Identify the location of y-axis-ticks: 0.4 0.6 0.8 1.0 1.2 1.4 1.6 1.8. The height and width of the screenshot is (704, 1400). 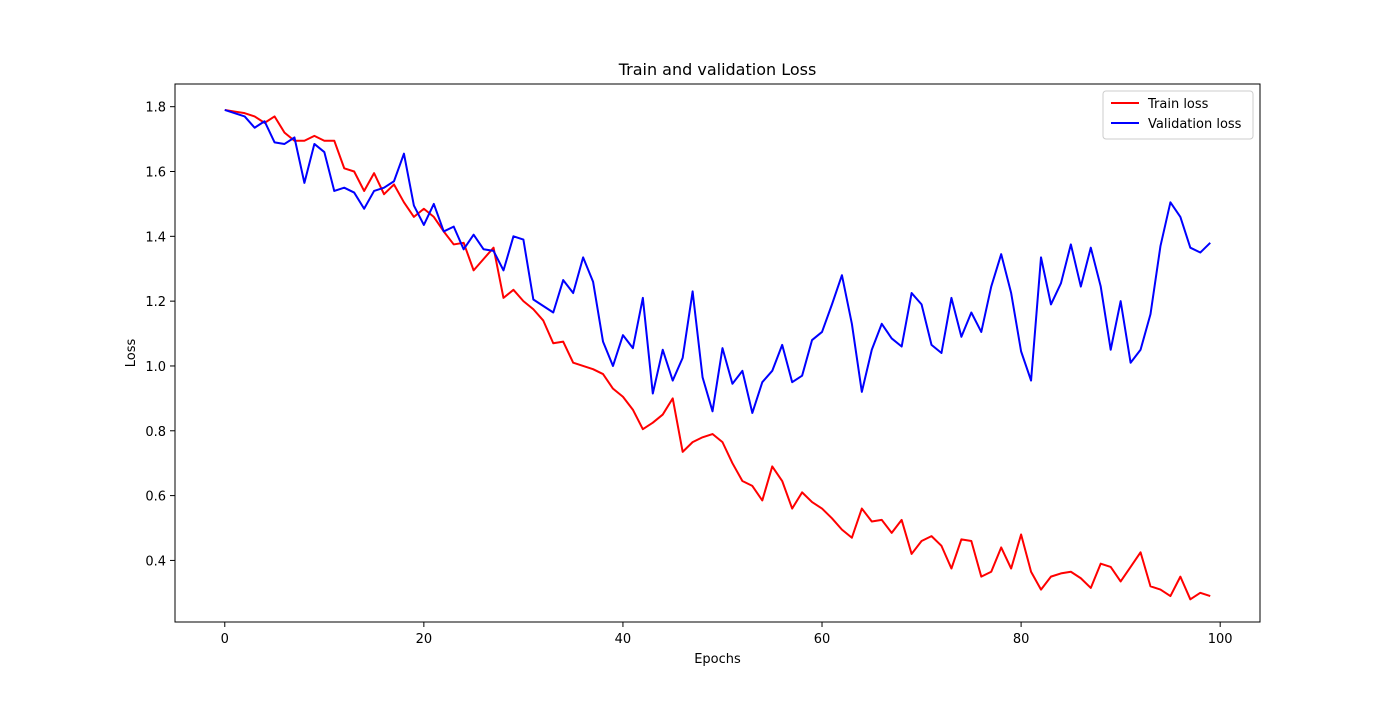
(160, 335).